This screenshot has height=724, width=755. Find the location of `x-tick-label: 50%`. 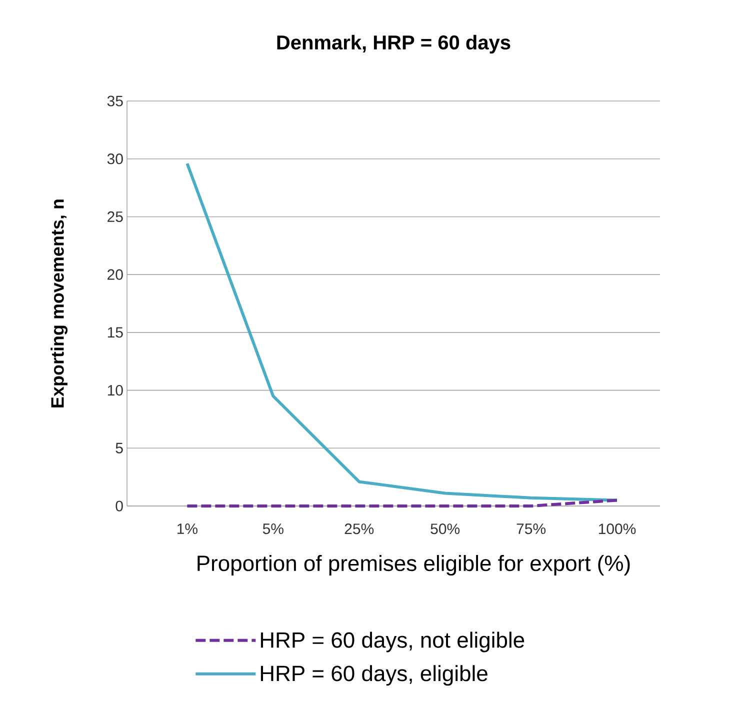

x-tick-label: 50% is located at coordinates (445, 529).